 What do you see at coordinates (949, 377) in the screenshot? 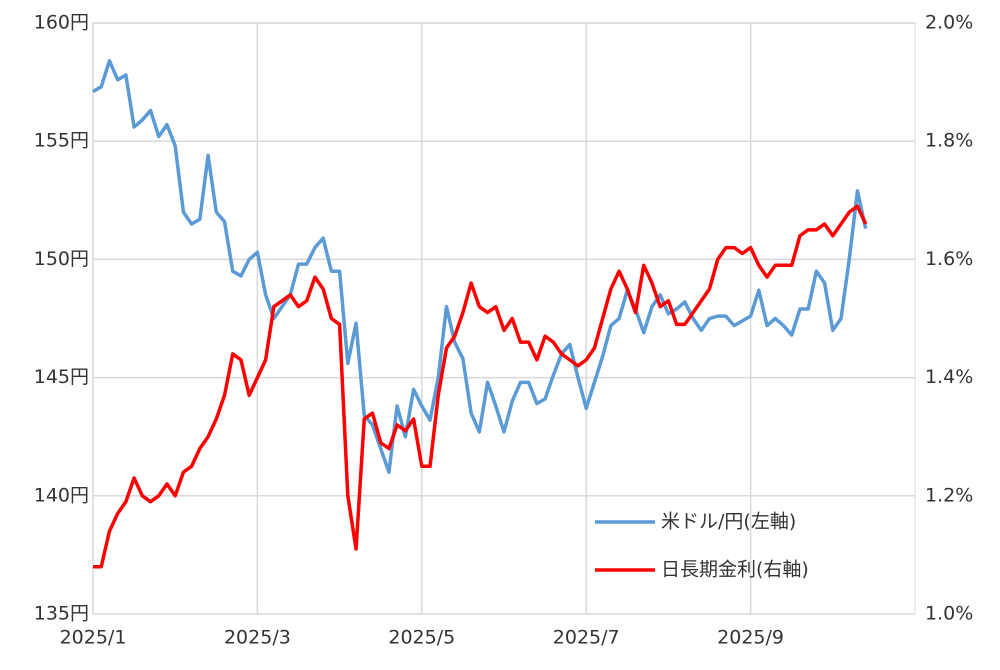
I see `y2-tick-label: 1.4%` at bounding box center [949, 377].